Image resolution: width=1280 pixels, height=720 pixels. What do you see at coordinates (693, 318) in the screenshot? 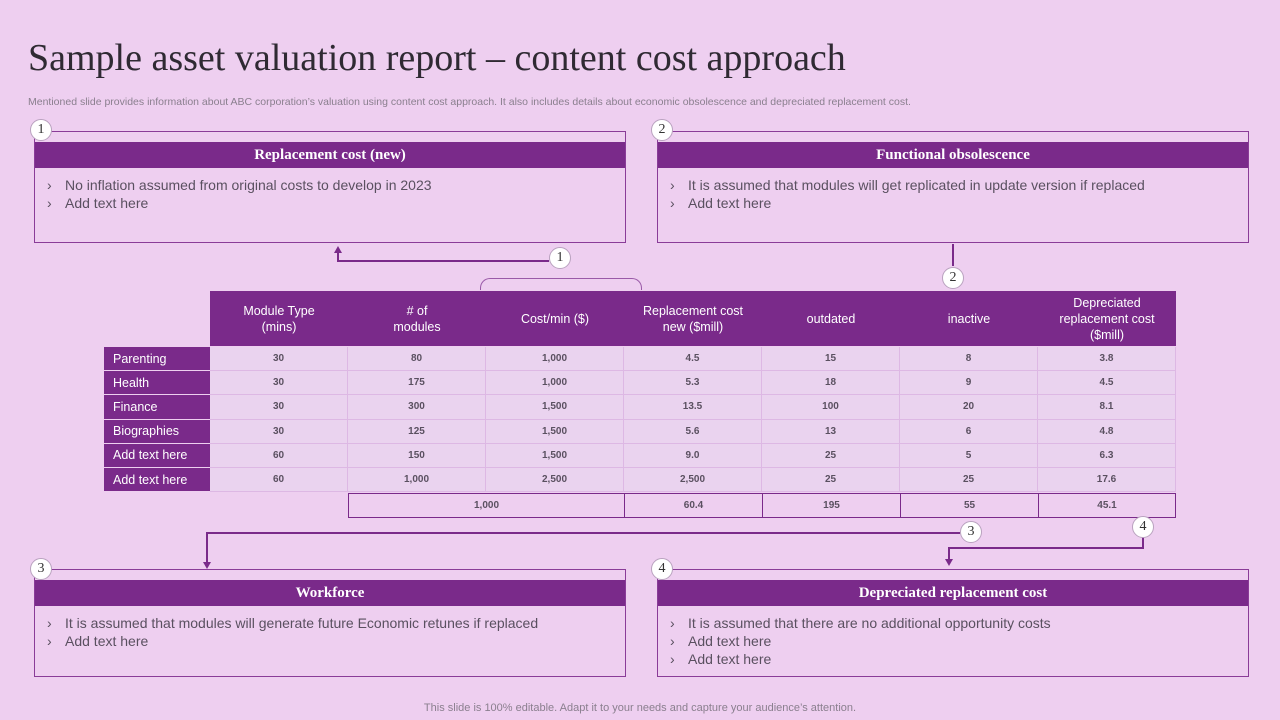
I see `column-header: Replacement cost new ($mill)` at bounding box center [693, 318].